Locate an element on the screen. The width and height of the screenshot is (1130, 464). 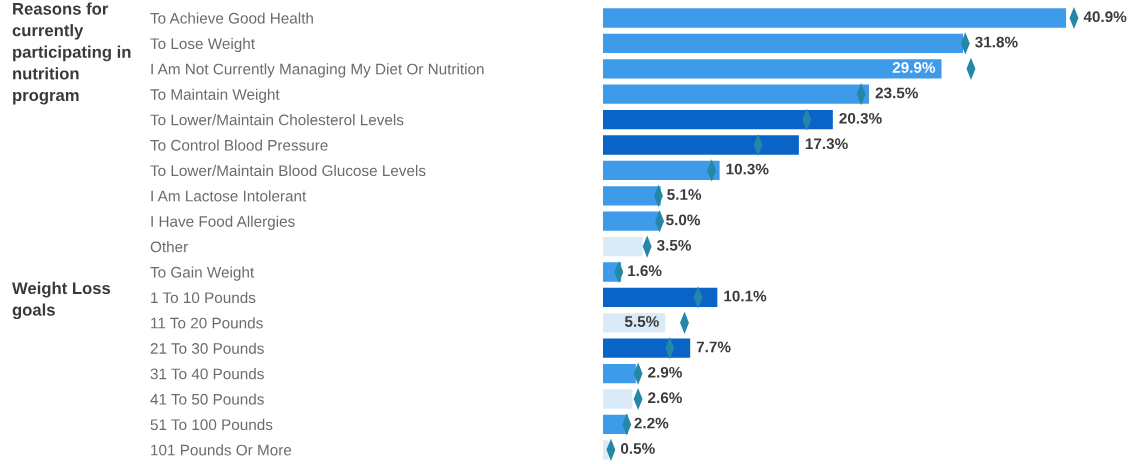
data-label: 2.6% is located at coordinates (665, 398).